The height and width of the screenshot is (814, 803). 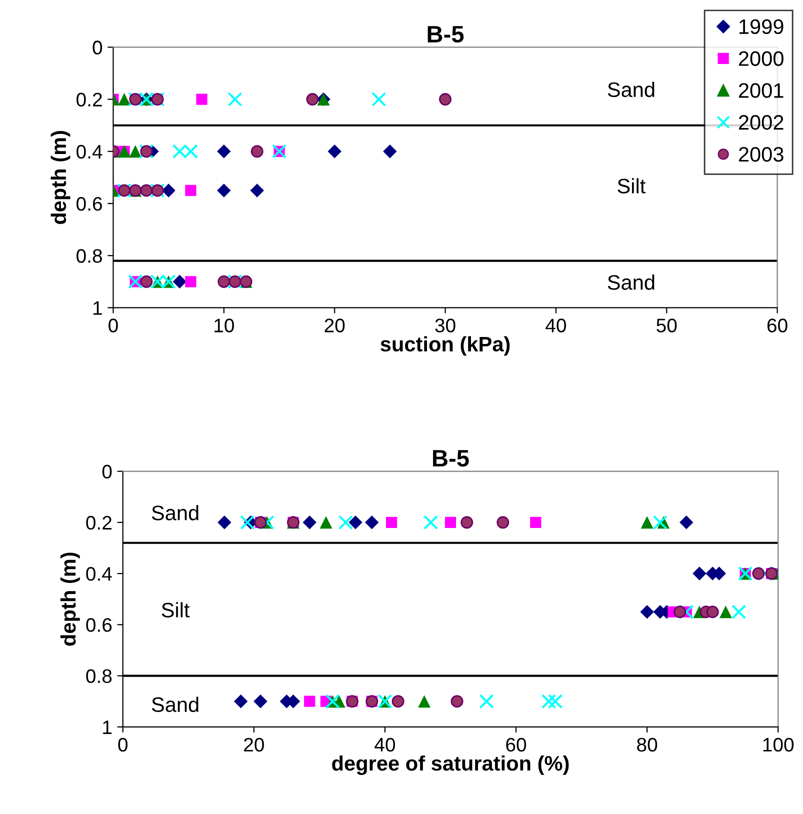 I want to click on x-tick-label: 100, so click(x=778, y=745).